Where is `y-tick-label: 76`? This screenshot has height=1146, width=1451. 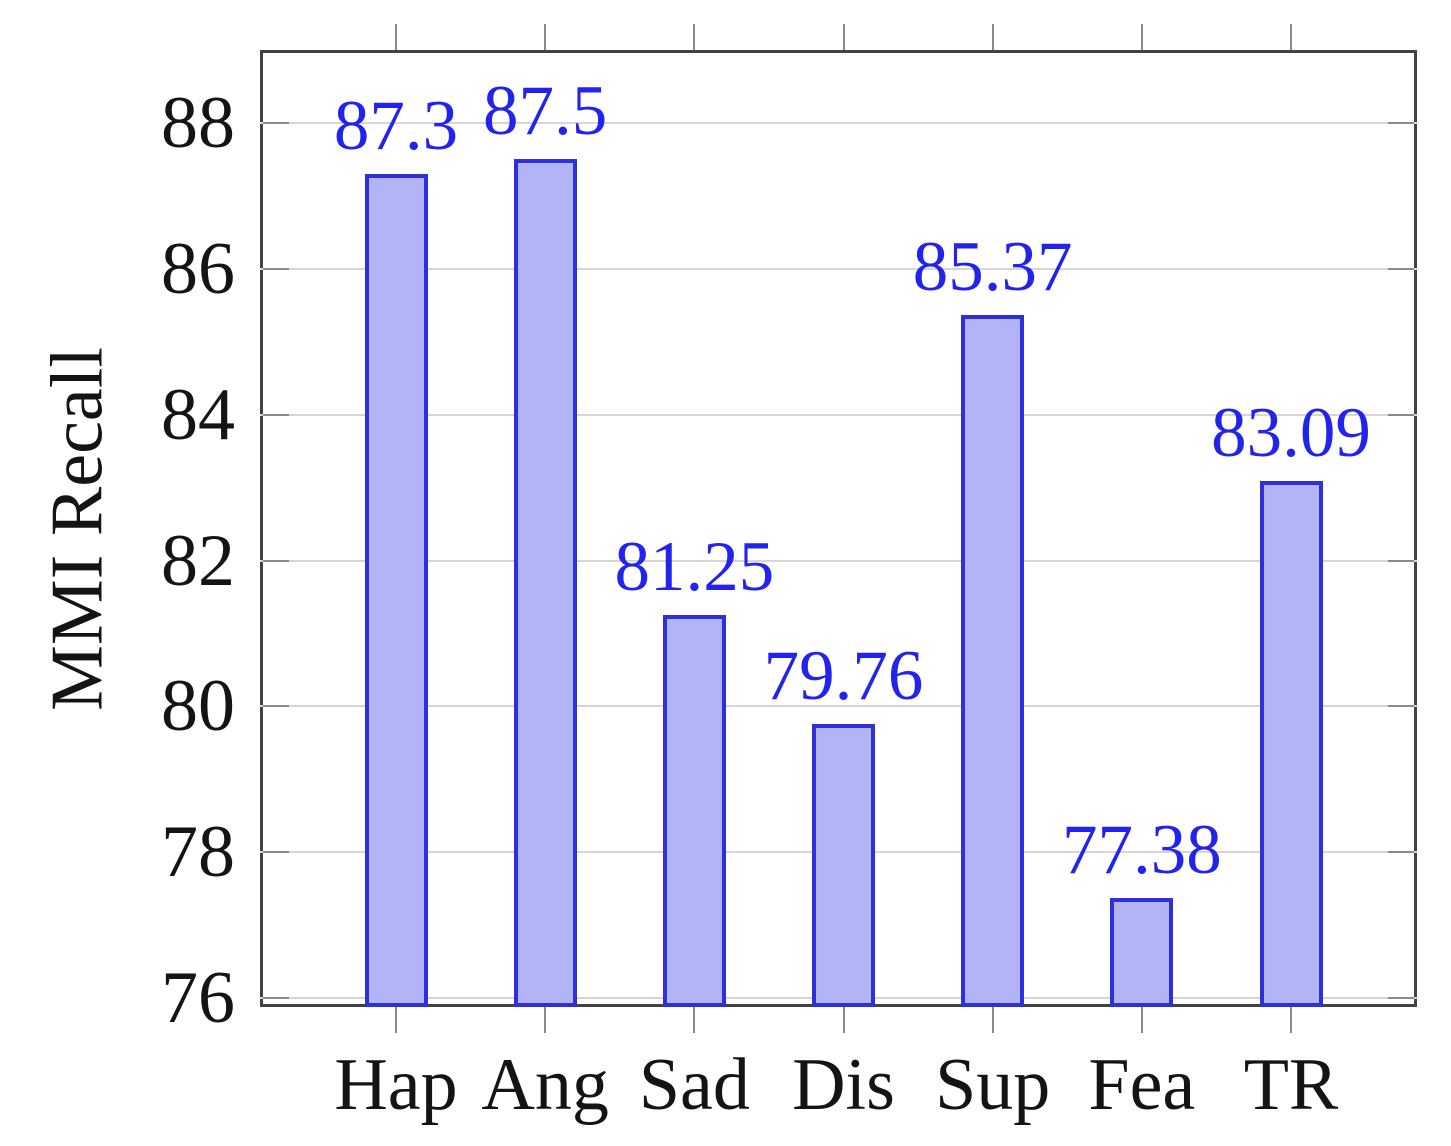
y-tick-label: 76 is located at coordinates (198, 998).